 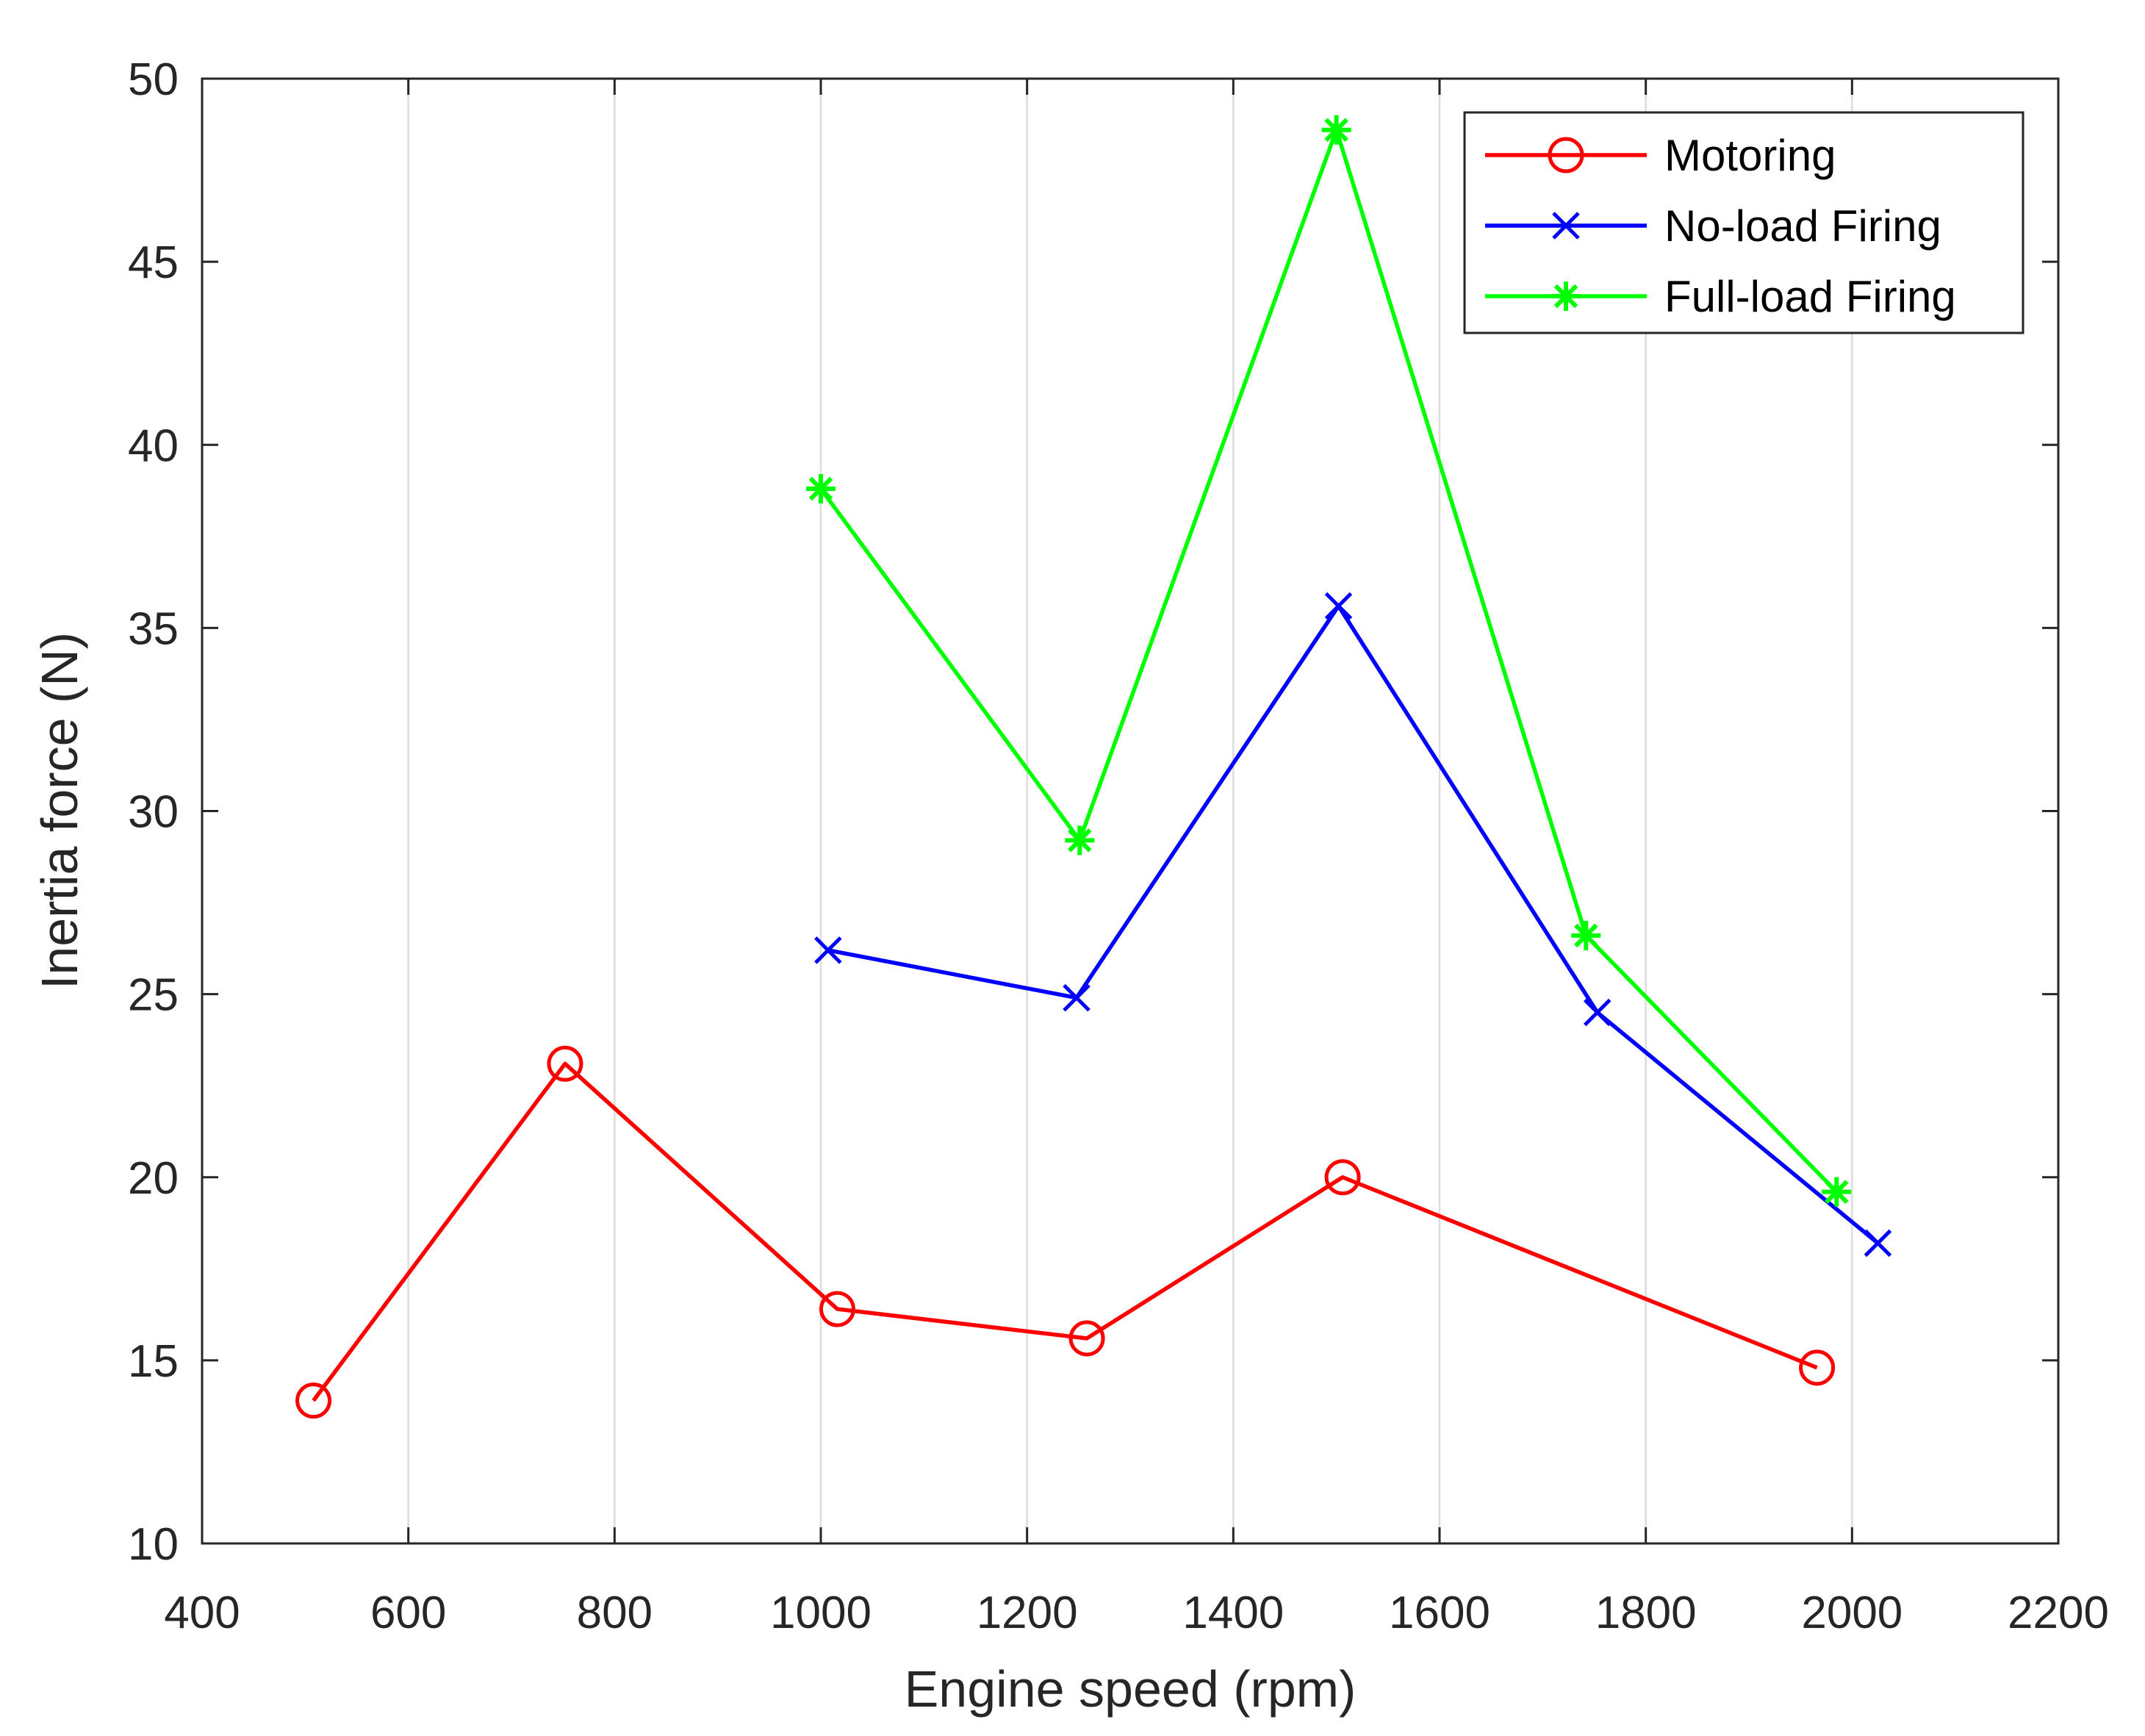 I want to click on legend-item: Full-load Firing, so click(x=1721, y=296).